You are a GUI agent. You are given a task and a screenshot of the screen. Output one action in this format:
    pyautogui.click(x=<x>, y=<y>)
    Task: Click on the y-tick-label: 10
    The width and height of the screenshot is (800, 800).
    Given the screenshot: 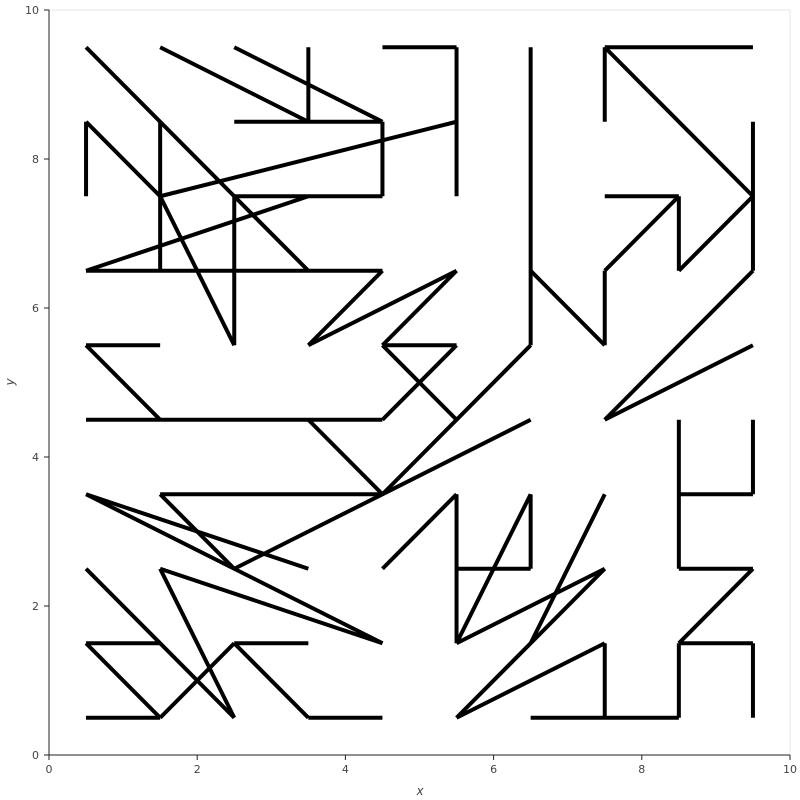 What is the action you would take?
    pyautogui.click(x=32, y=10)
    